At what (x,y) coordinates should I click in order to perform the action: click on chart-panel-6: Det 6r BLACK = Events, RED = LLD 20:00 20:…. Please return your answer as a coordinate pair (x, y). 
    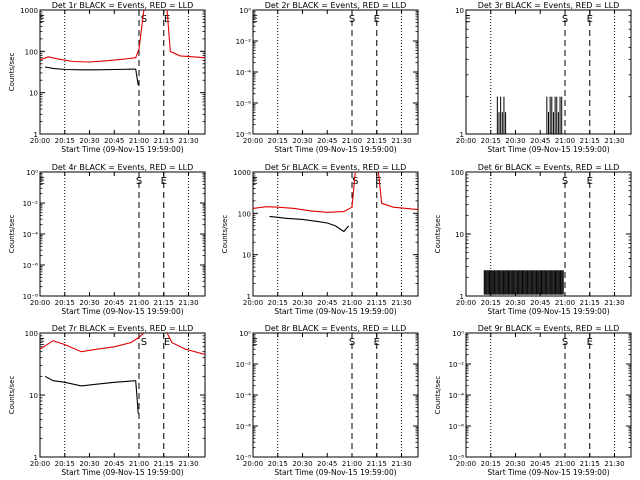
    Looking at the image, I should click on (533, 239).